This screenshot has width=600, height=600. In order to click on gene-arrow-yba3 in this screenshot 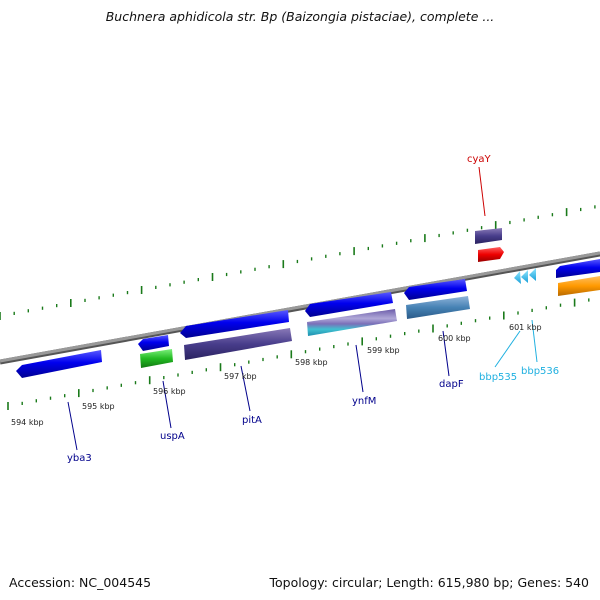, I will do `click(59, 364)`.